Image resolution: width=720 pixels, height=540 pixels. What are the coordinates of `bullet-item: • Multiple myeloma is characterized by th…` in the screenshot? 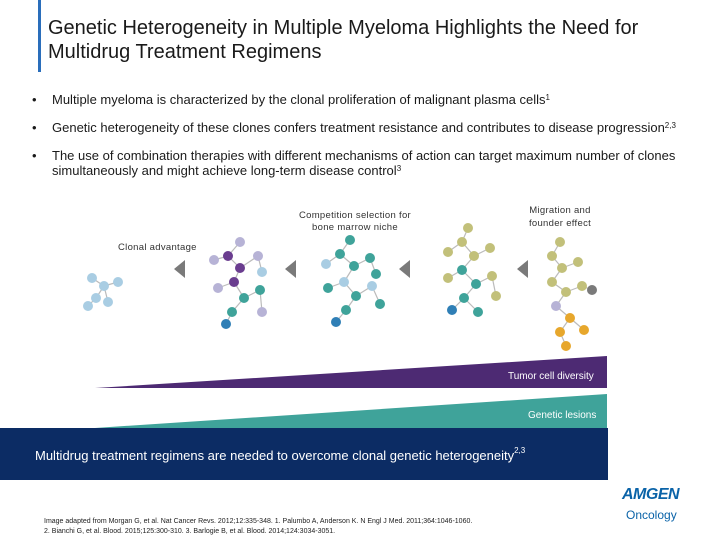 It's located at (360, 99).